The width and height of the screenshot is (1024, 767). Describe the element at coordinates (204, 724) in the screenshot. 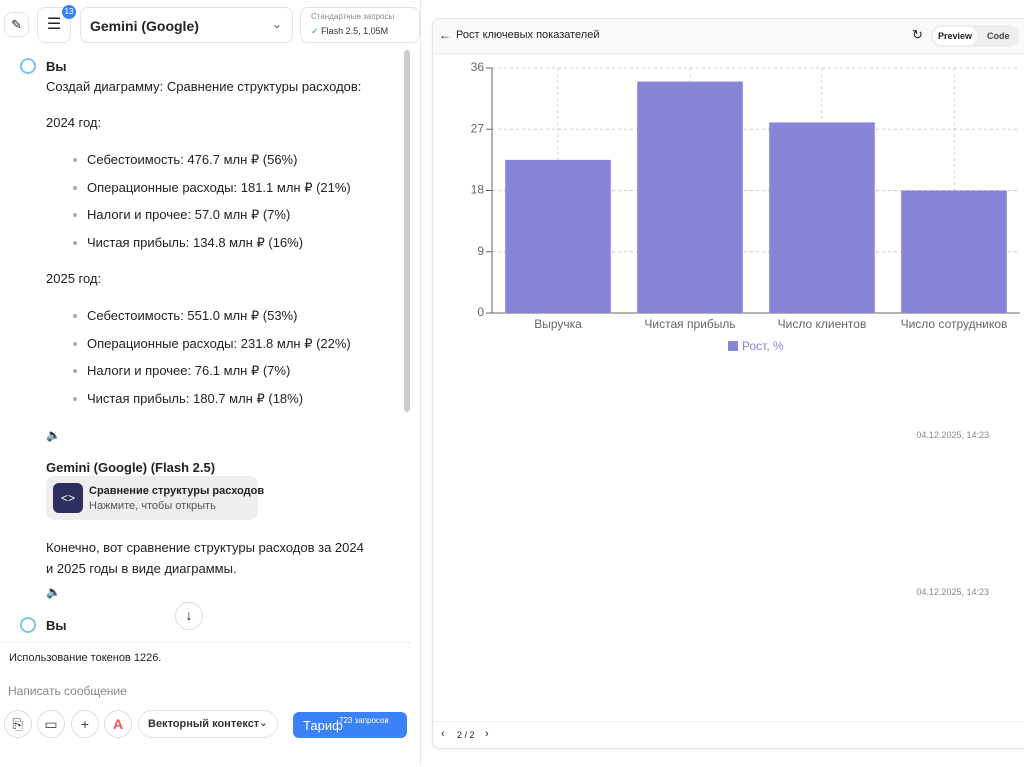

I see `context-label: Векторный контекст` at that location.